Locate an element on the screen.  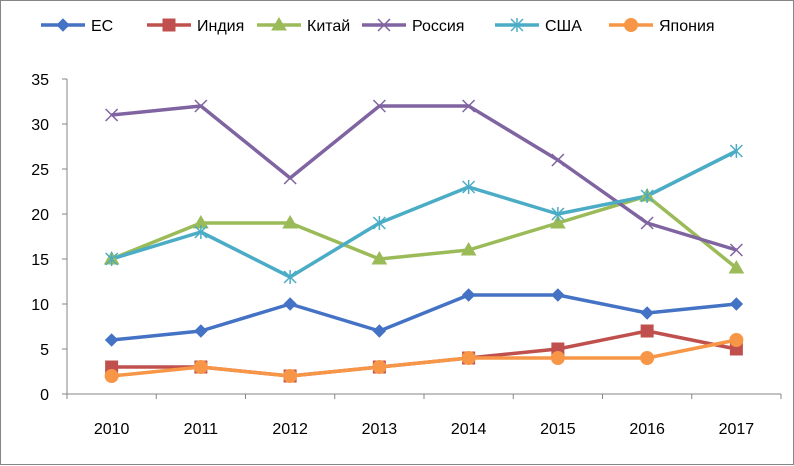
legend-label-1: ЕС is located at coordinates (102, 26).